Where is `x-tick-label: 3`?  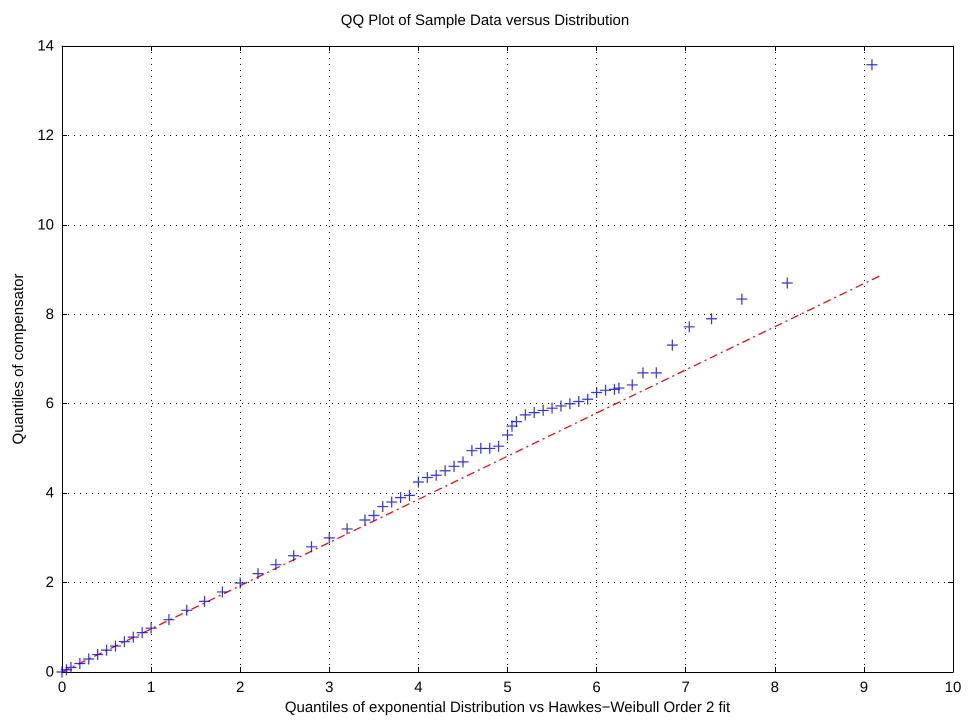
x-tick-label: 3 is located at coordinates (329, 687).